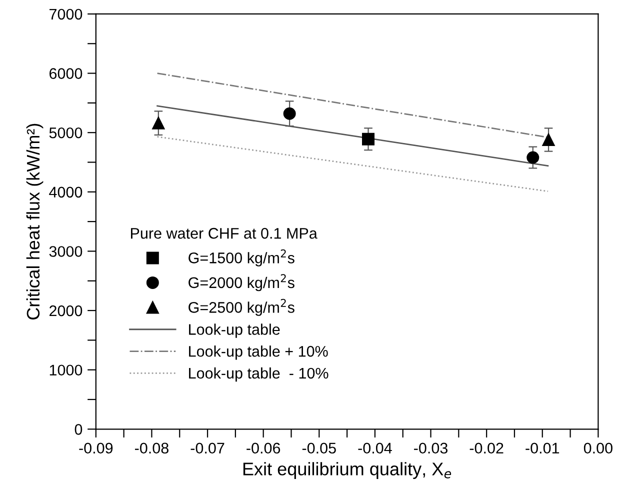  I want to click on legend-label: G=2000 kg/m$^{2}$s, so click(241, 283).